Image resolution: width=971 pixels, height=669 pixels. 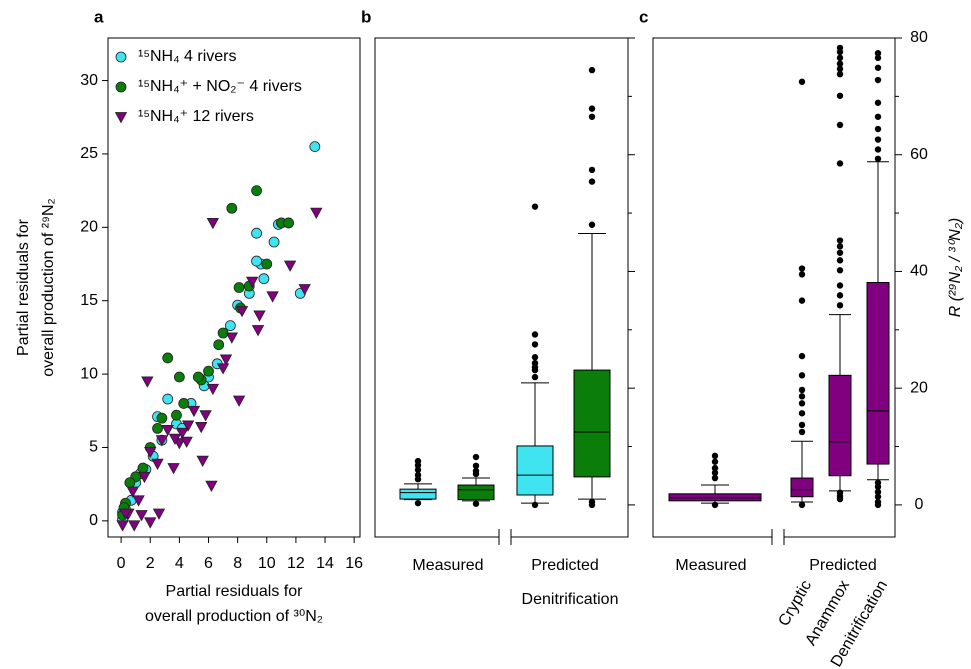 I want to click on panel-label: a, so click(x=99, y=16).